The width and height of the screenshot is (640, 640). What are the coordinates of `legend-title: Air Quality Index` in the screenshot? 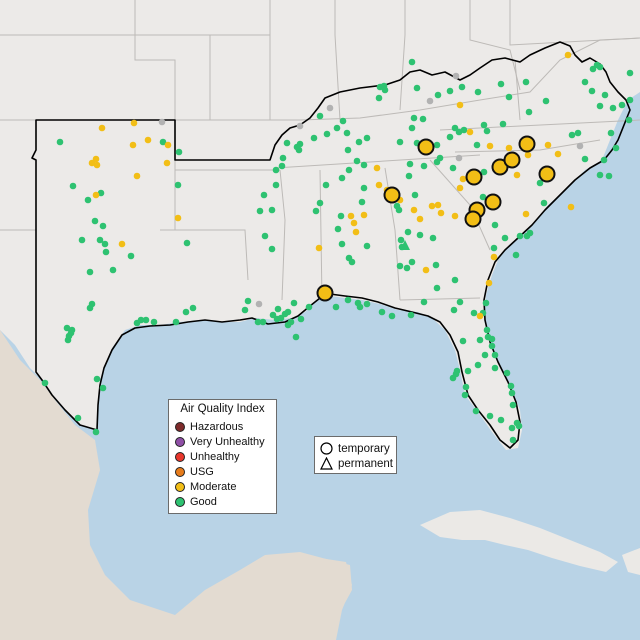 It's located at (222, 409).